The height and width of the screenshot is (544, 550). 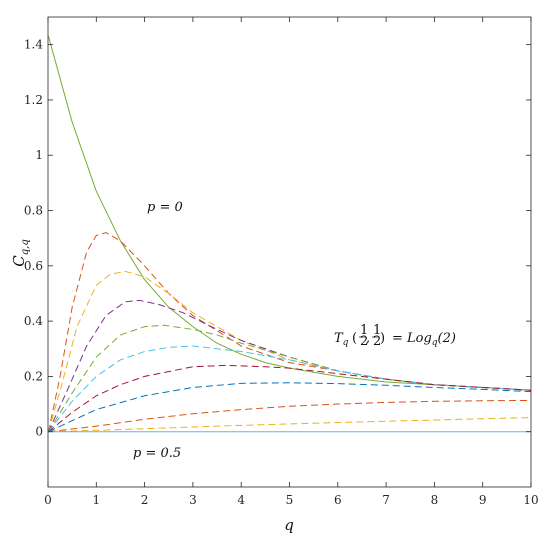 I want to click on x-tick-label: 5, so click(x=290, y=500).